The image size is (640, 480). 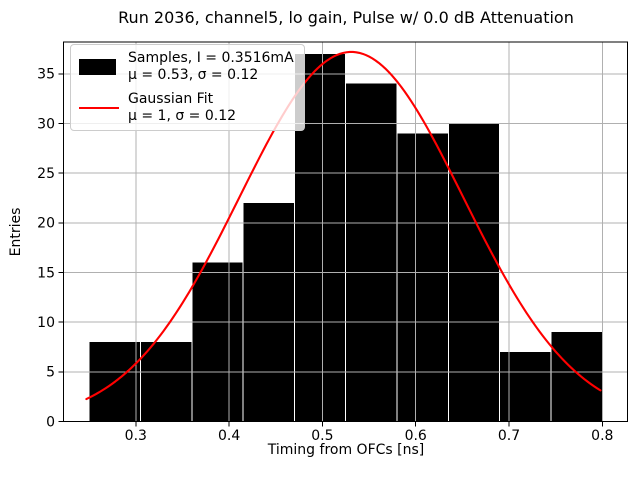 What do you see at coordinates (171, 99) in the screenshot?
I see `gaussian-fit-label: Gaussian Fit` at bounding box center [171, 99].